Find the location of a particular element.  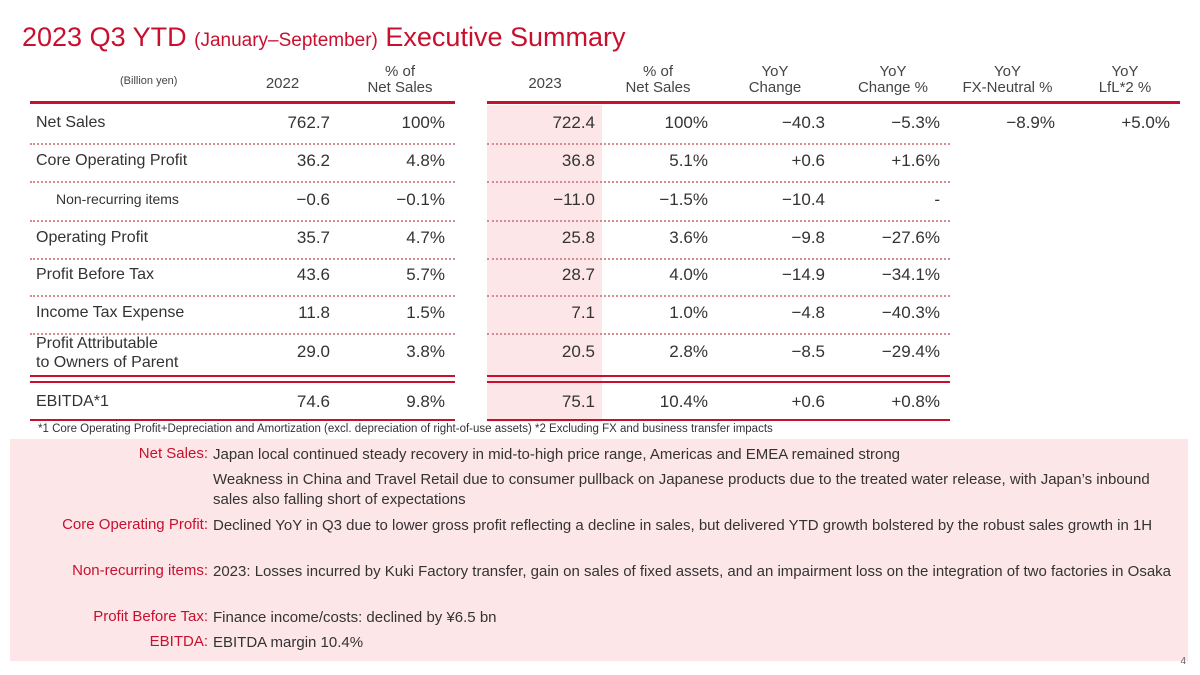

column-header: YoY Change is located at coordinates (775, 79).